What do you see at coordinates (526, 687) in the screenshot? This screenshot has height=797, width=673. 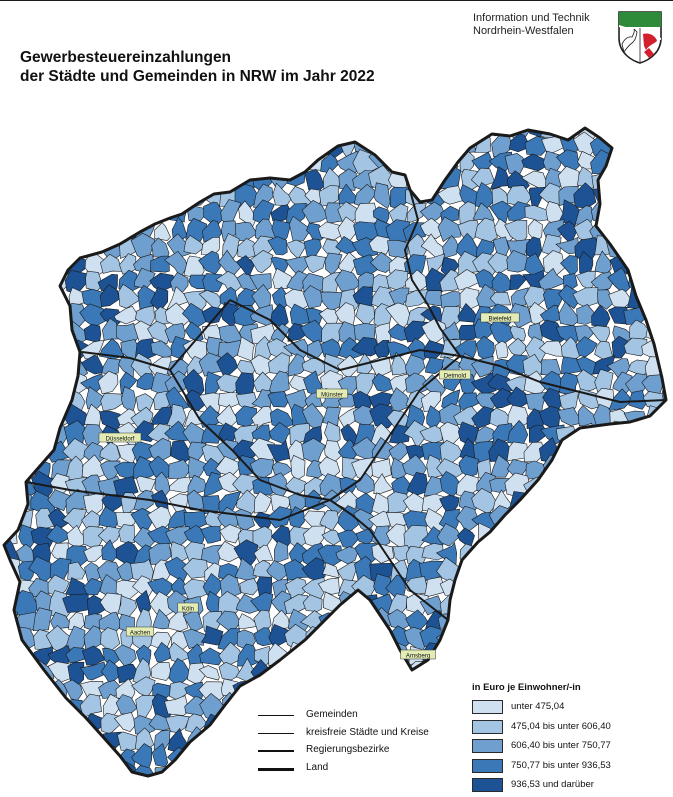 I see `legend-title: in Euro je Einwohner/-in` at bounding box center [526, 687].